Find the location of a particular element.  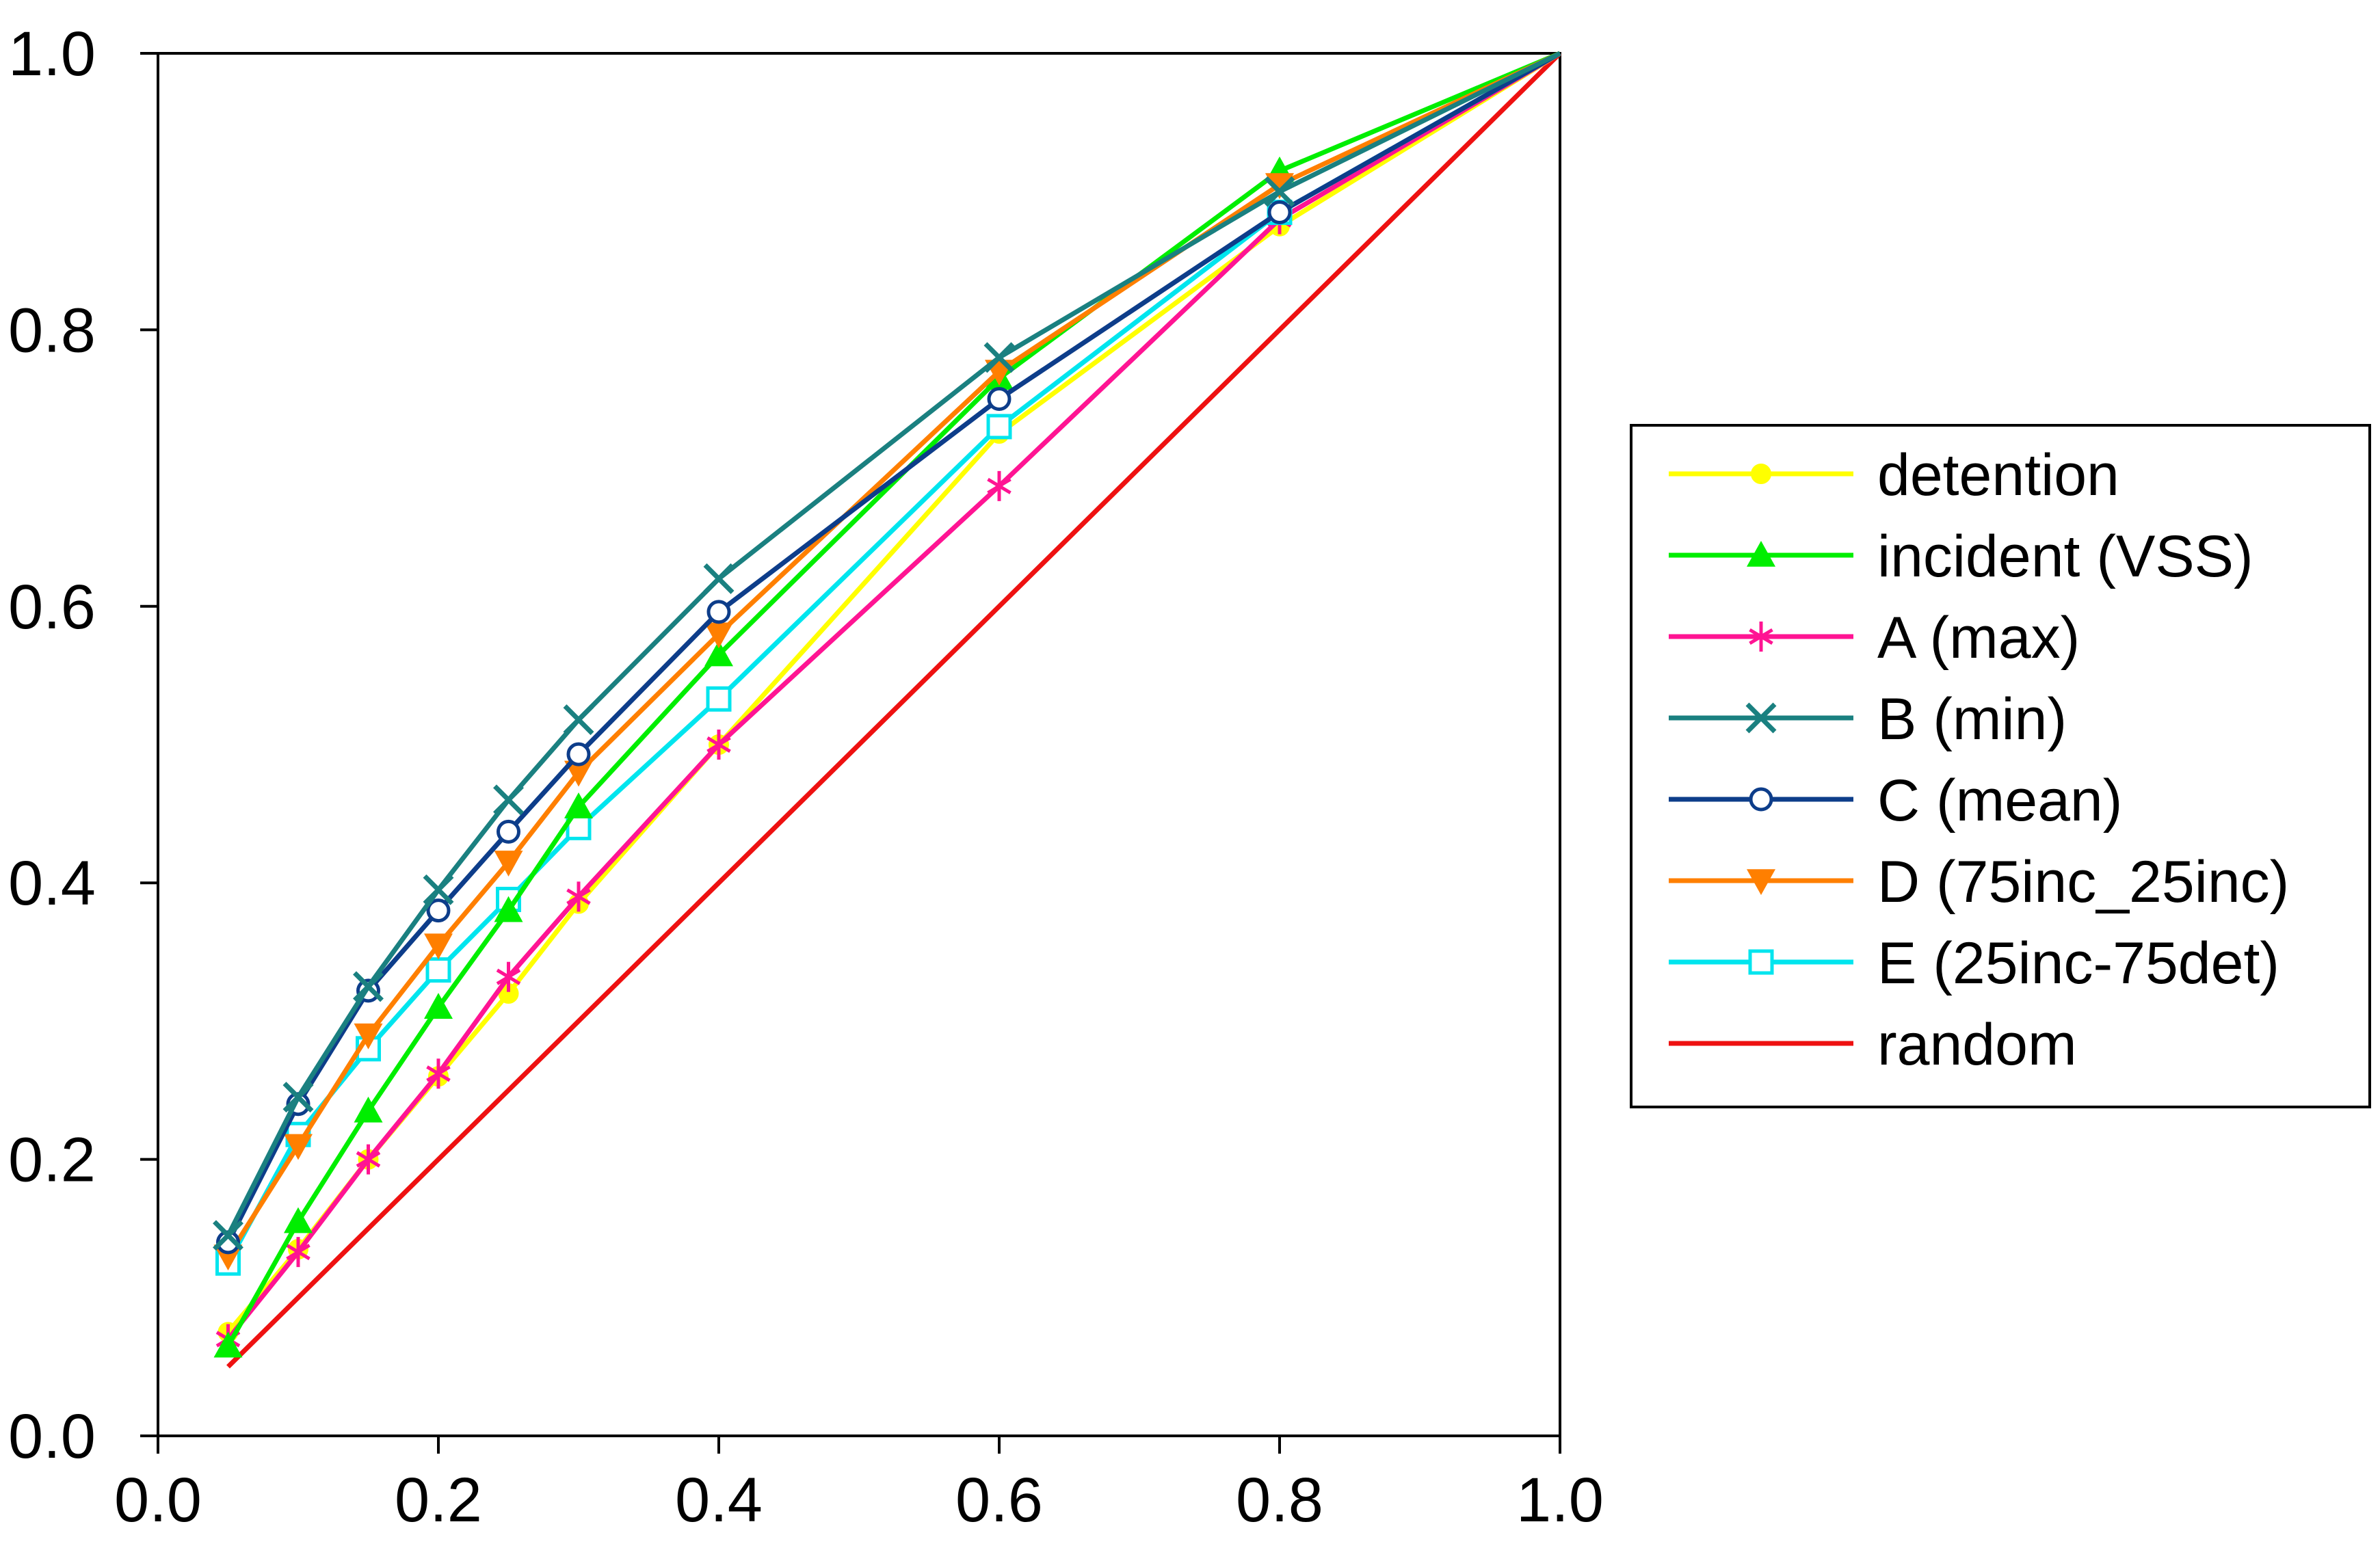

legend-label: incident (VSS) is located at coordinates (2065, 556).